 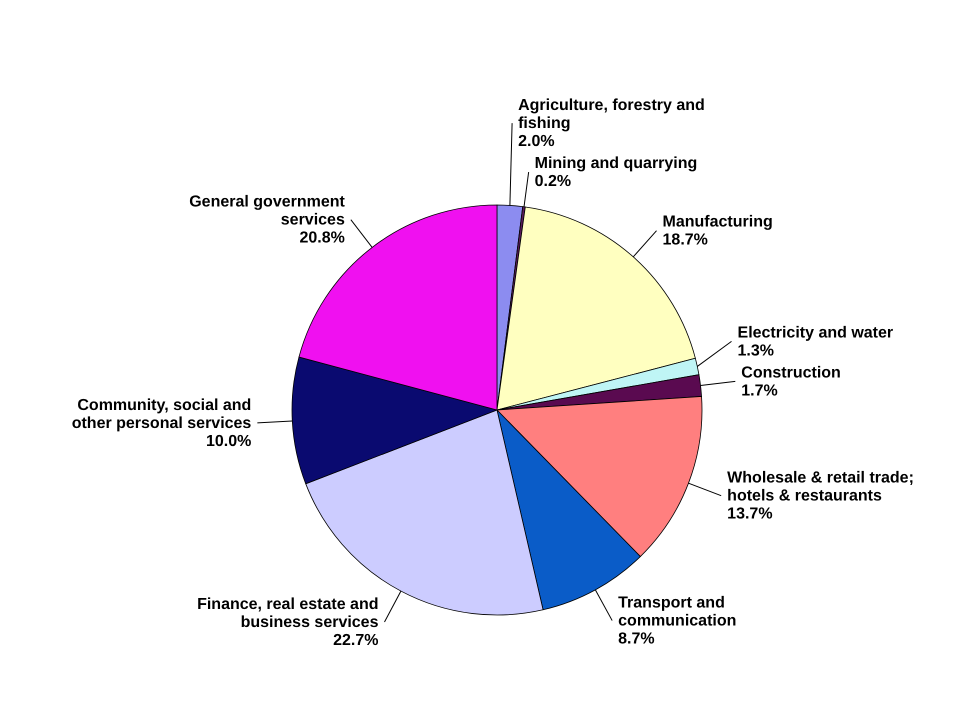 I want to click on slice-label: Wholesale & retail trade; hotels & restaurants, so click(x=820, y=487).